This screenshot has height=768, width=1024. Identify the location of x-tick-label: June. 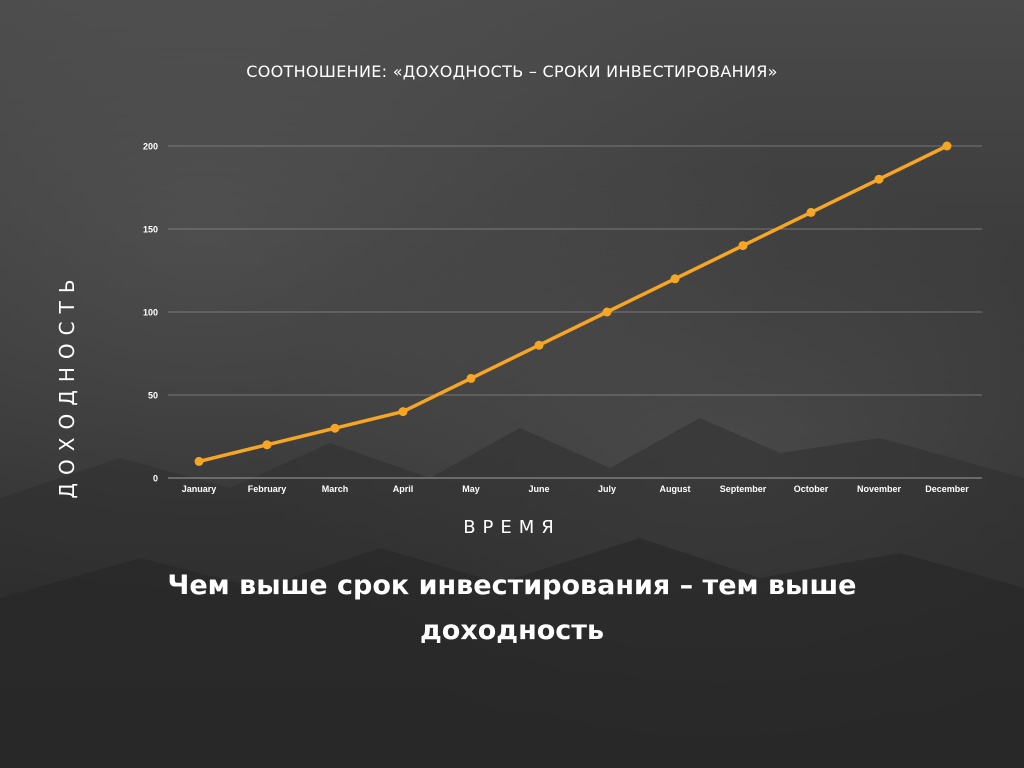
(538, 489).